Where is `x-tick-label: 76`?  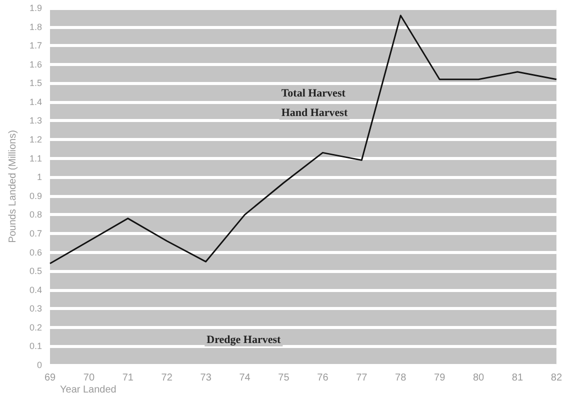
x-tick-label: 76 is located at coordinates (323, 378).